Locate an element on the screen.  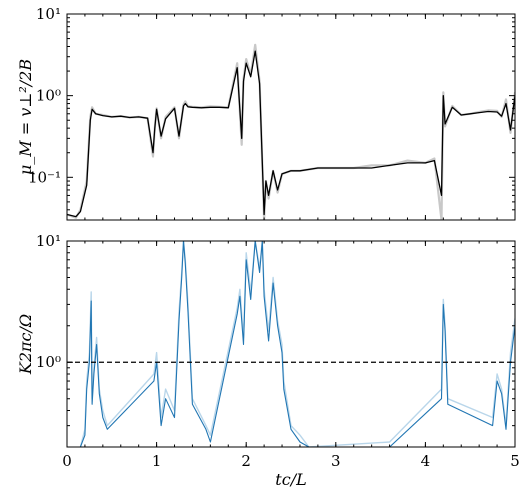
top-y-tick-label: 10⁻¹ is located at coordinates (44, 177).